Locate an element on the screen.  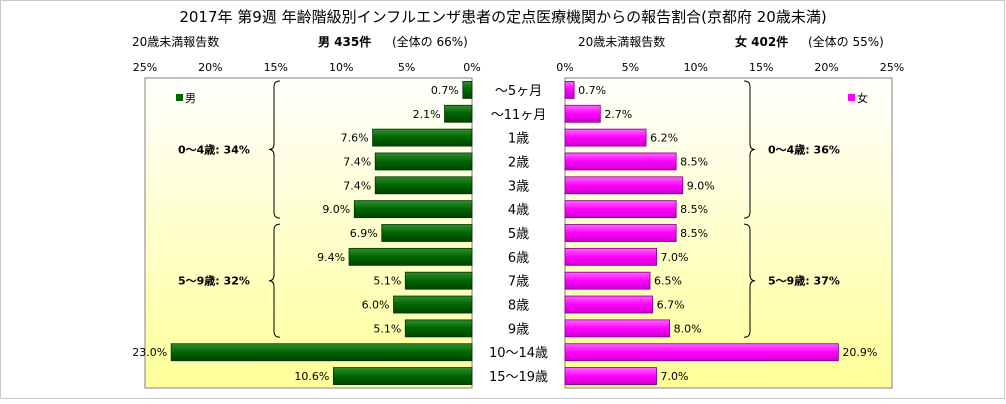
male-subtitle-share: (全体の 66%) is located at coordinates (430, 41).